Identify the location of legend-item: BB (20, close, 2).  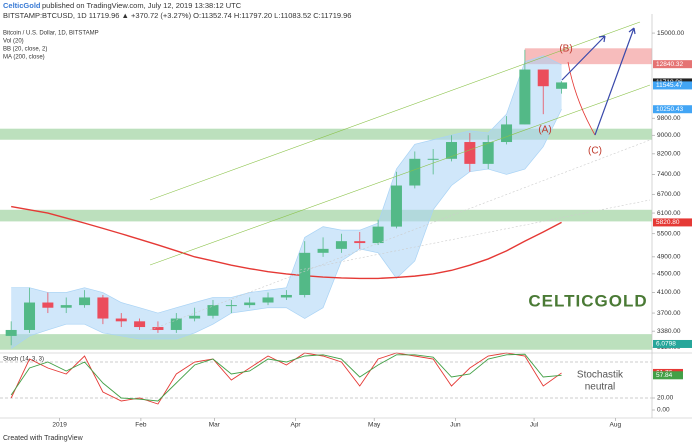
(25, 50).